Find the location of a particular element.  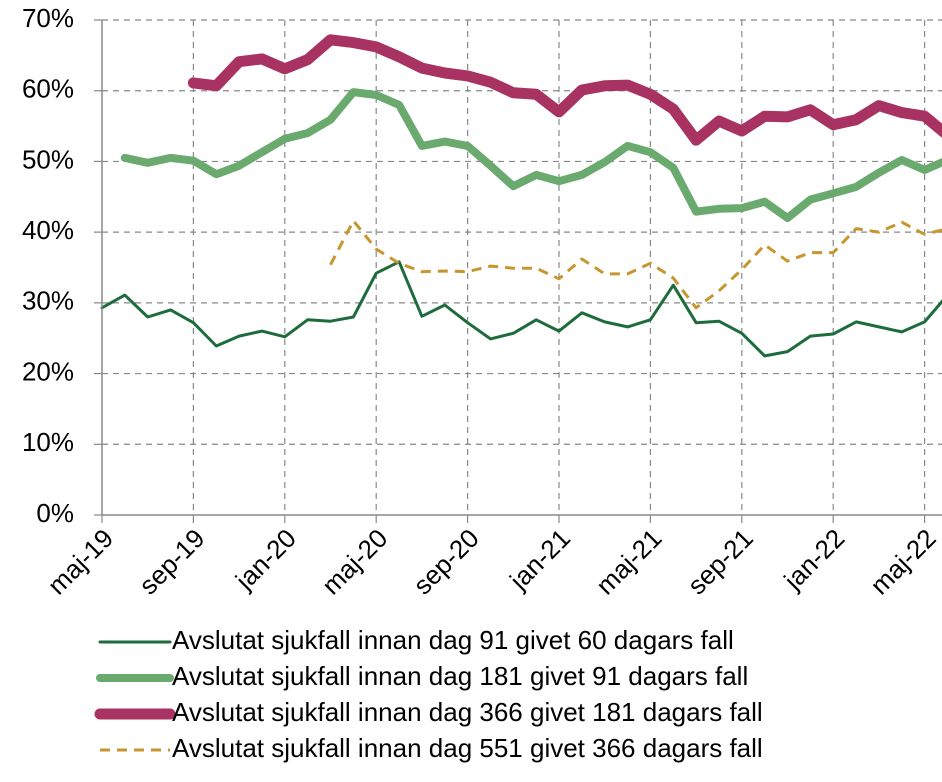

y-tick-label: 0% is located at coordinates (55, 513).